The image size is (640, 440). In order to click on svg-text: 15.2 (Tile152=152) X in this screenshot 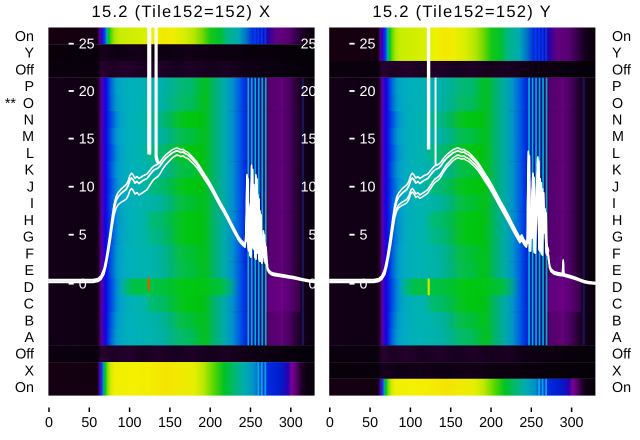, I will do `click(181, 11)`.